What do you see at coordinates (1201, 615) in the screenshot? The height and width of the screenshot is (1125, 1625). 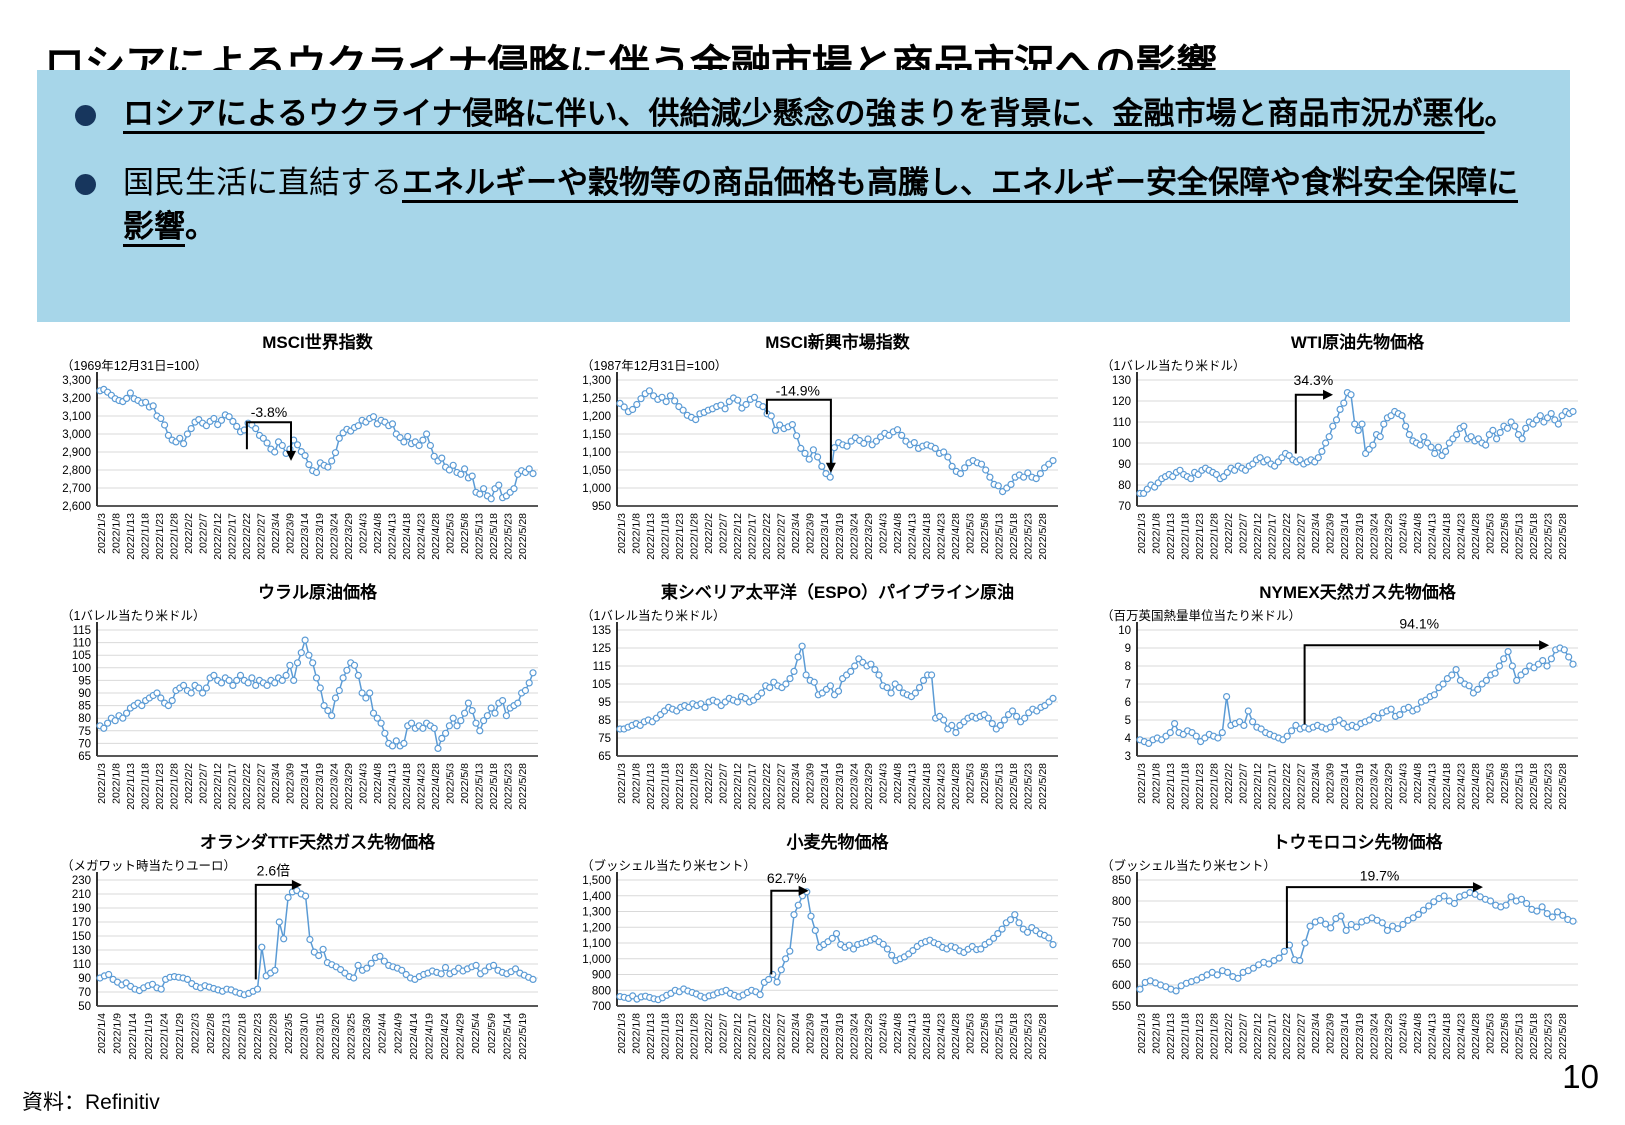 I see `chart-unit-label: （百万英国熱量単位当たり米ドル）` at bounding box center [1201, 615].